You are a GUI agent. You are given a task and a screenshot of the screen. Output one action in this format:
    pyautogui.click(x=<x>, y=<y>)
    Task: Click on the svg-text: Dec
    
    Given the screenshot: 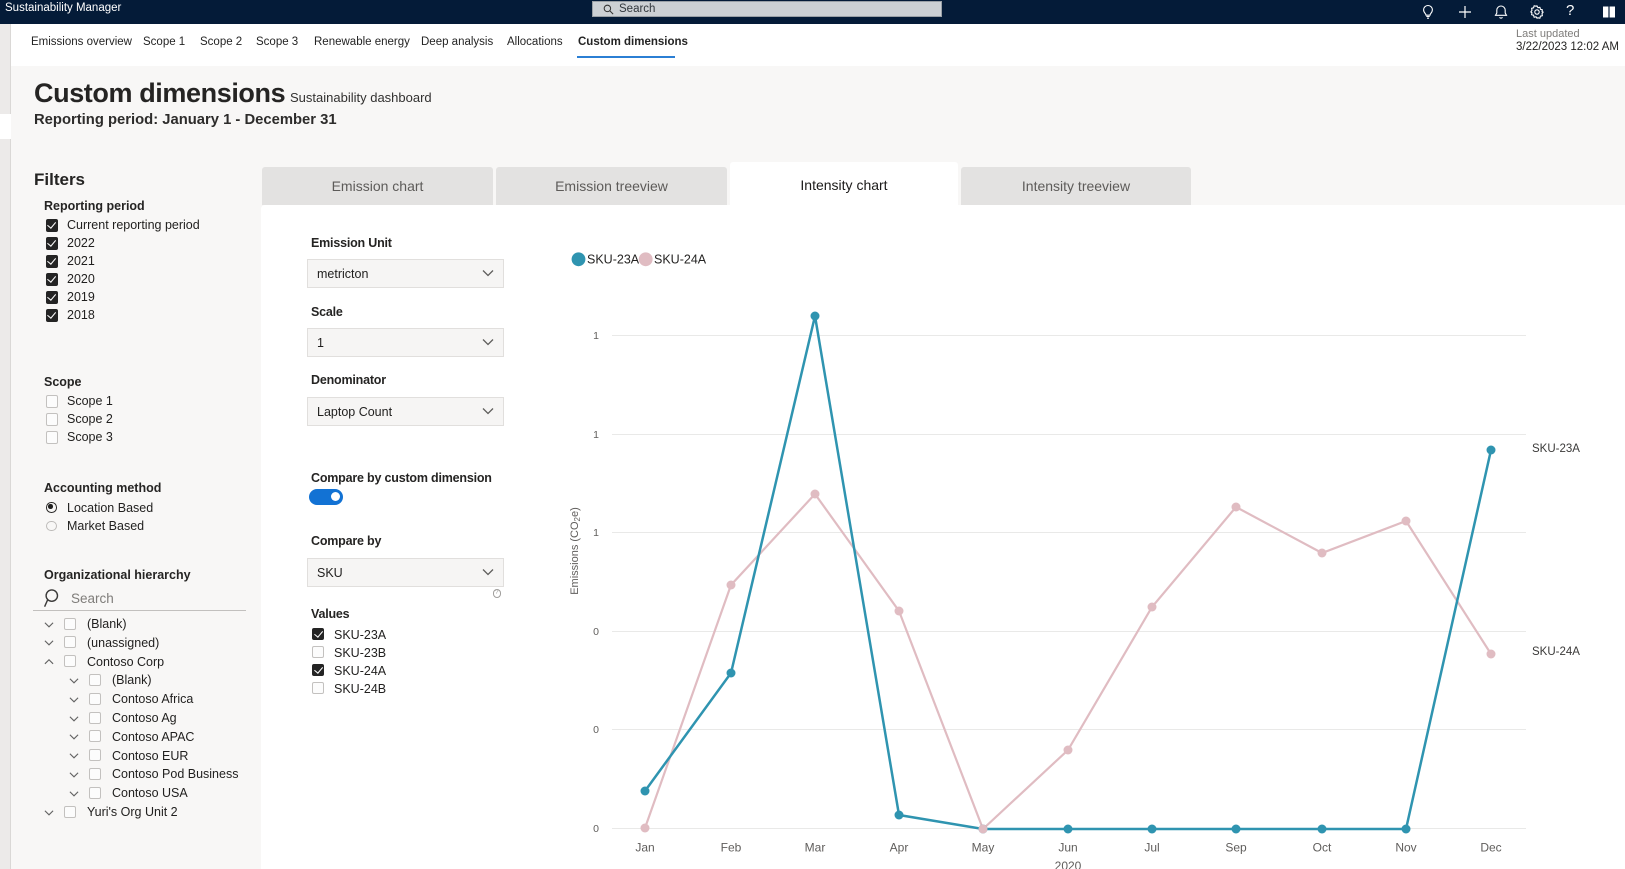 What is the action you would take?
    pyautogui.click(x=1490, y=848)
    